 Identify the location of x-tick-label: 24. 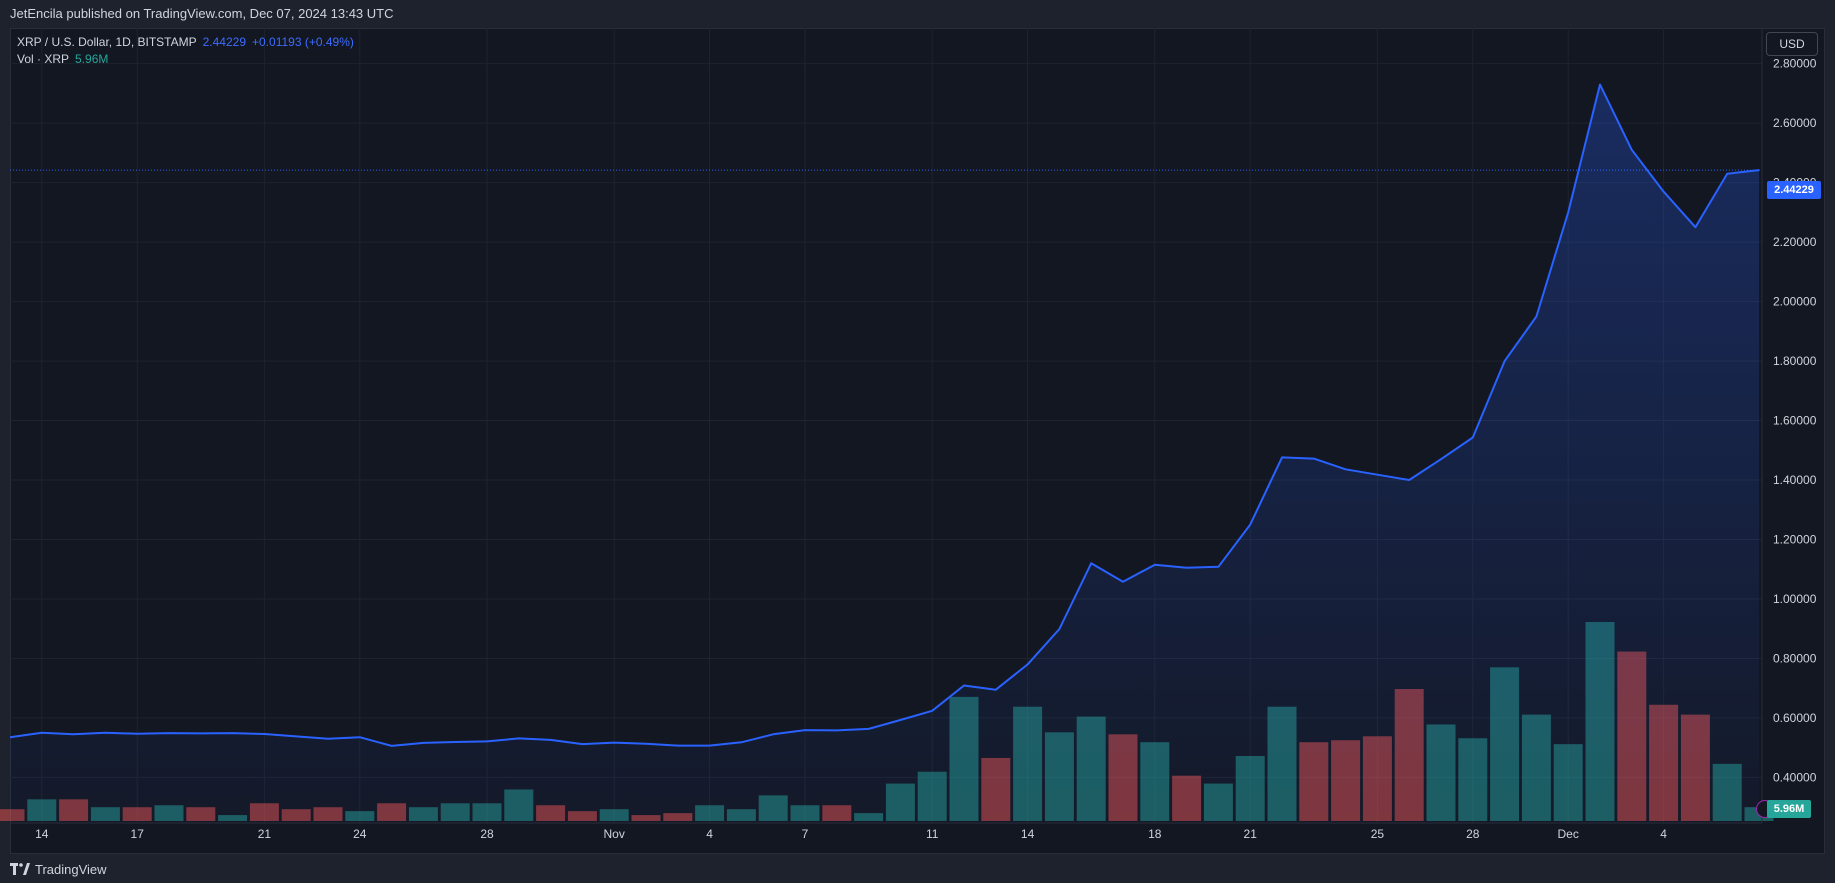
(360, 834).